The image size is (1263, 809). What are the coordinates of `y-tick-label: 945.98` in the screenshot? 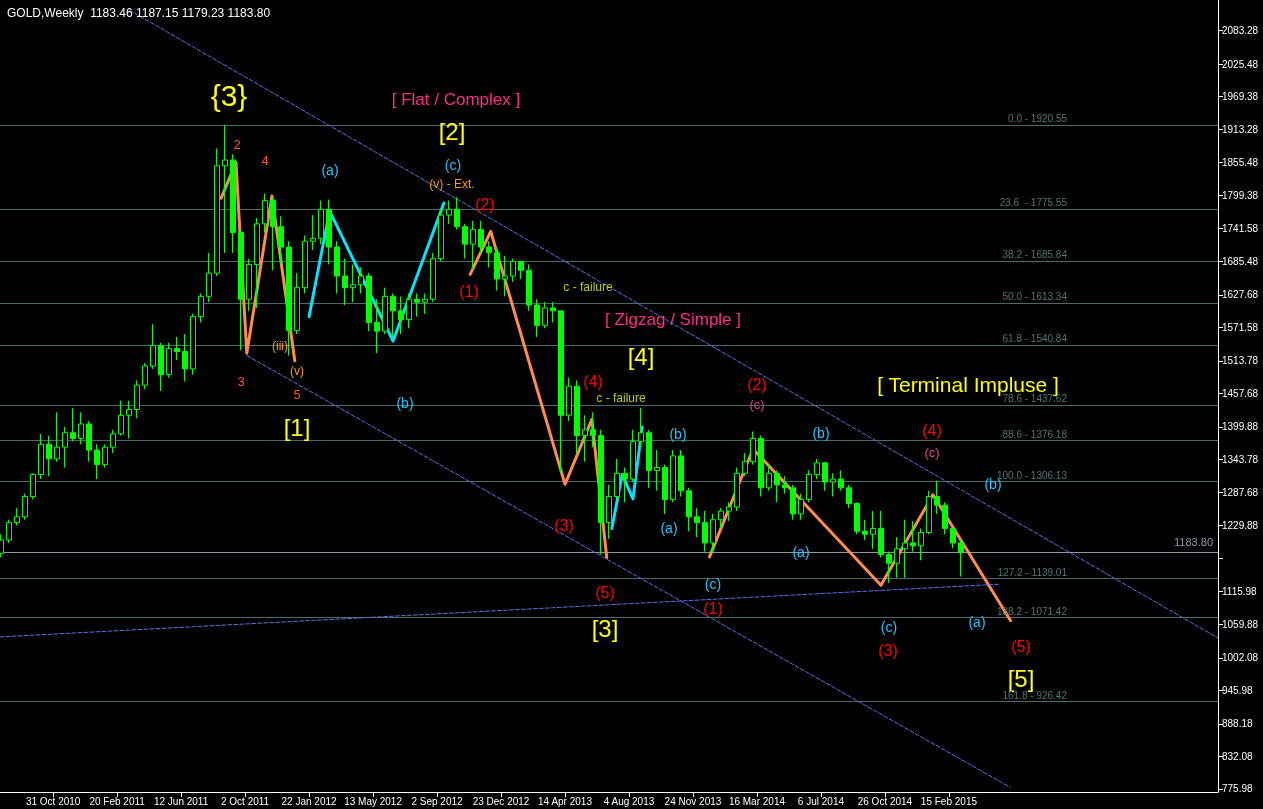 It's located at (1238, 690).